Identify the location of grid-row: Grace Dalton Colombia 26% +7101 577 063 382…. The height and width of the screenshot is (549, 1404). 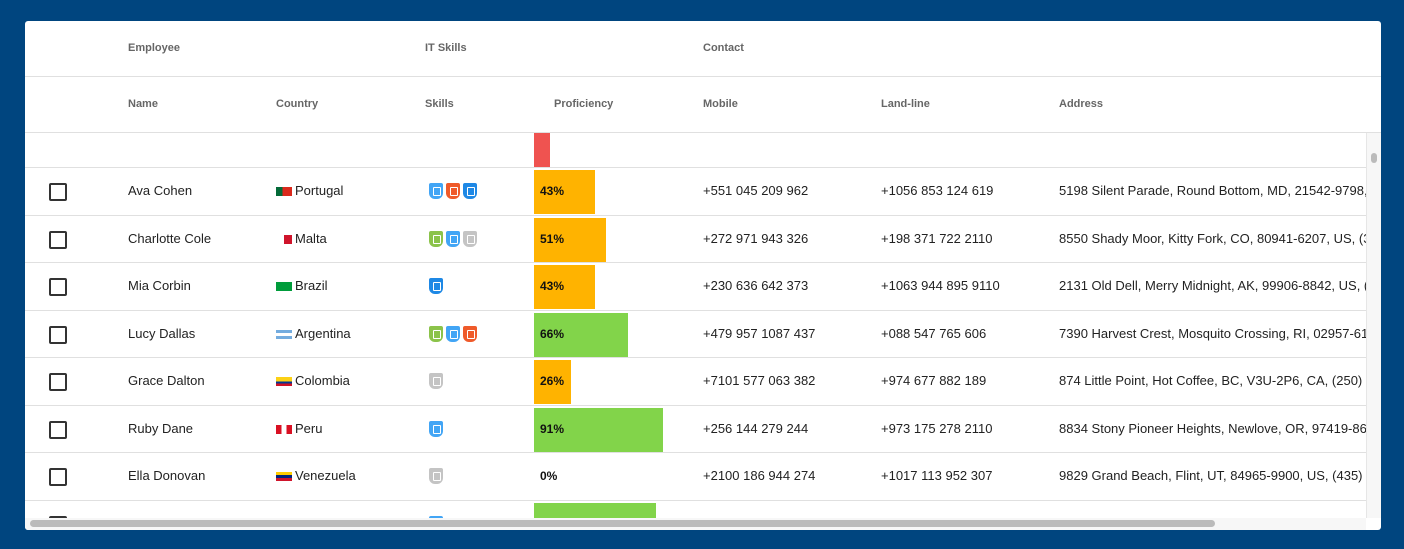
(695, 382).